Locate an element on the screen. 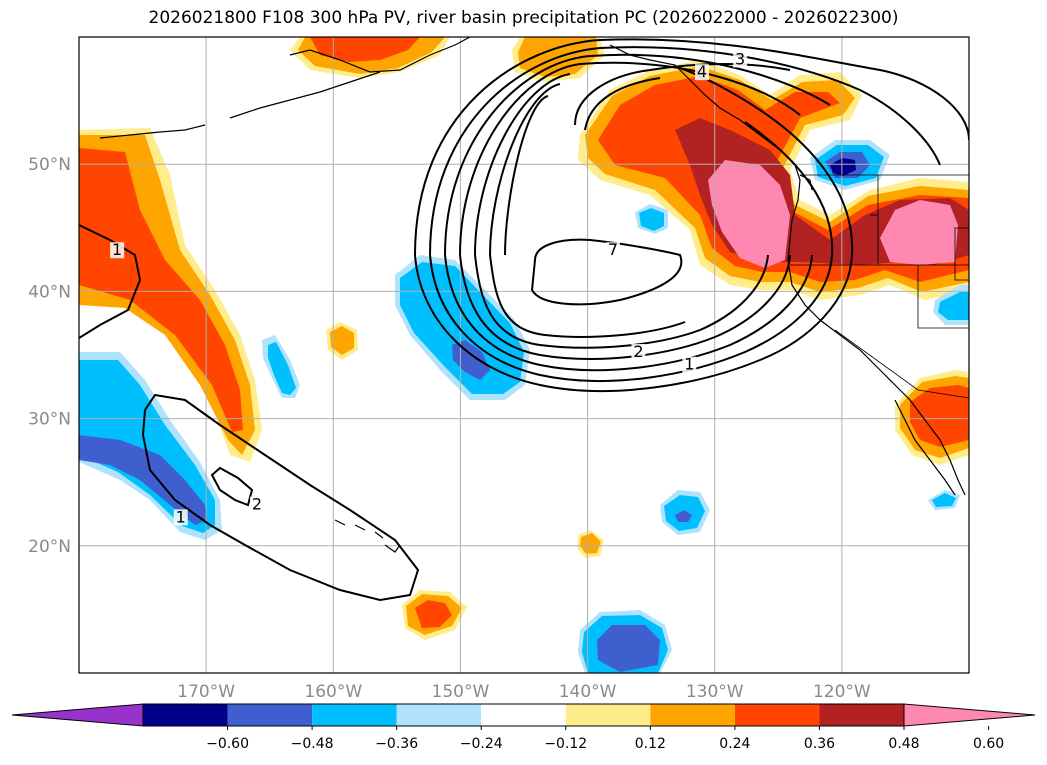 The image size is (1047, 765). colorbar-tick-label: 0.60 is located at coordinates (988, 744).